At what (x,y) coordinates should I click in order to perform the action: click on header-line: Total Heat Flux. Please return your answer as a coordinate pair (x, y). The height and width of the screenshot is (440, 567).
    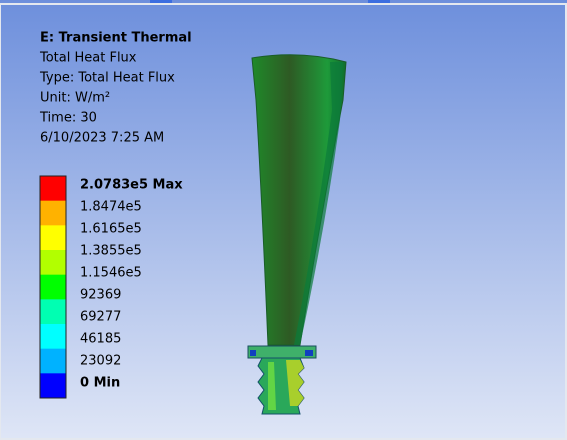
    Looking at the image, I should click on (88, 58).